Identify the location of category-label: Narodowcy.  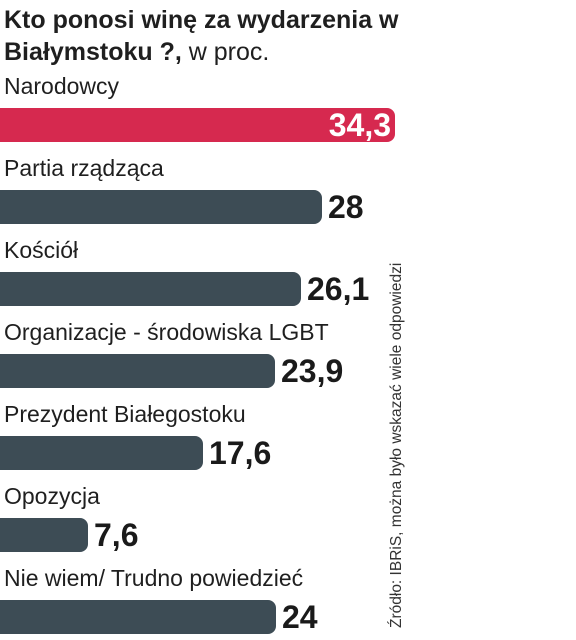
(62, 86).